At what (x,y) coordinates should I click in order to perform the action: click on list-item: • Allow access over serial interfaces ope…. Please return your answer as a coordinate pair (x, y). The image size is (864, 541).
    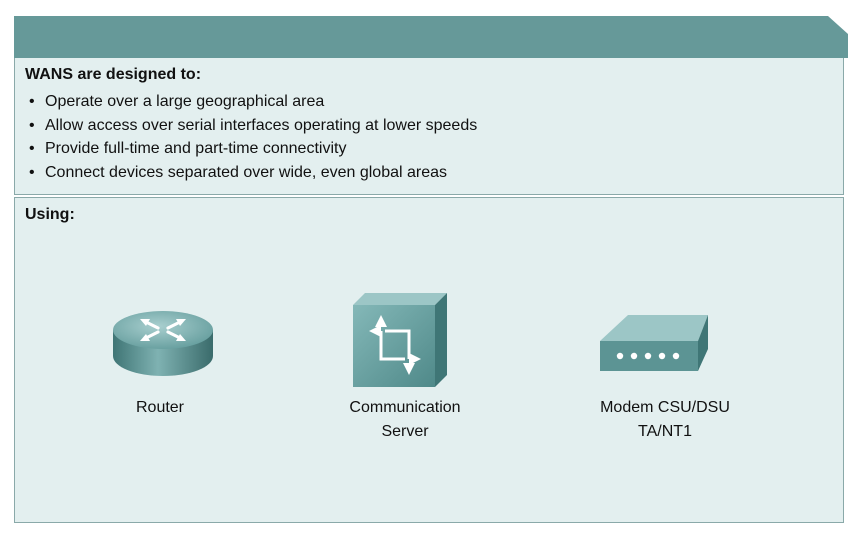
    Looking at the image, I should click on (253, 125).